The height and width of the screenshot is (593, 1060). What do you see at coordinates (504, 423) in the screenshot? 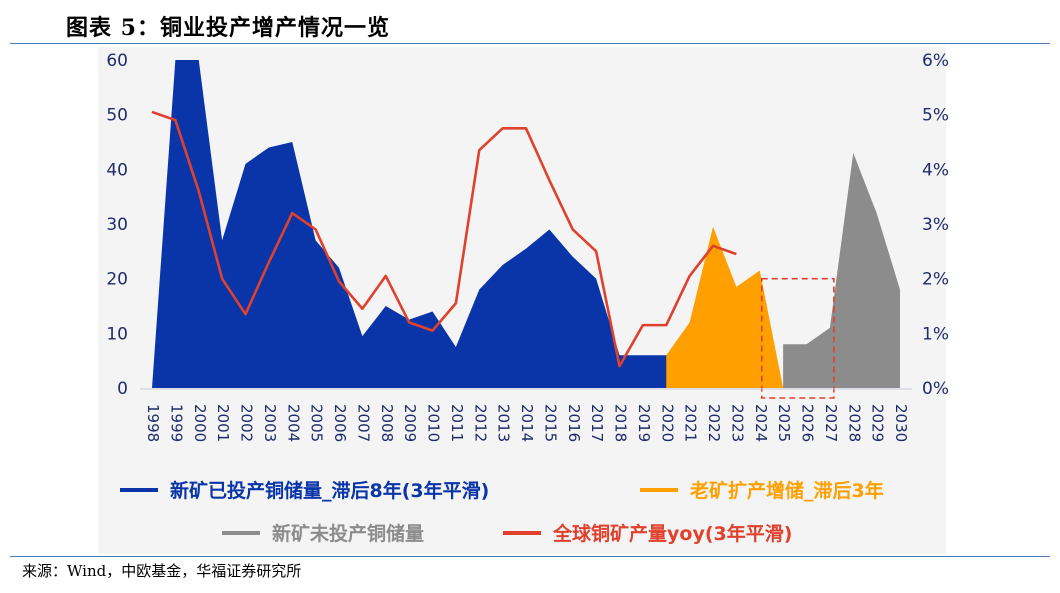
I see `x-axis-tick: 2013` at bounding box center [504, 423].